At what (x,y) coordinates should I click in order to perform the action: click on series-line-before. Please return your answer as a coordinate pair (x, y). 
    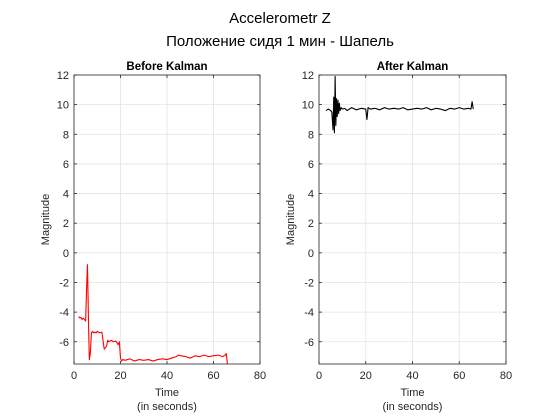
    Looking at the image, I should click on (153, 314).